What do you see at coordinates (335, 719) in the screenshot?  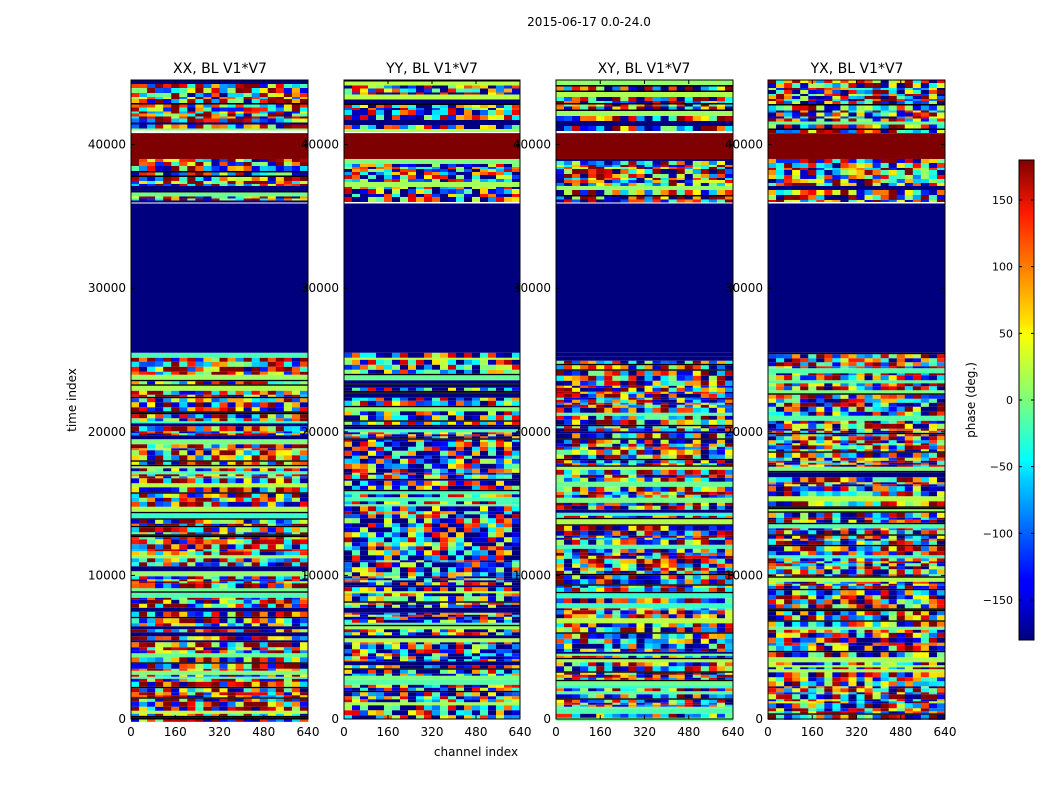 I see `y-tick-label: 0` at bounding box center [335, 719].